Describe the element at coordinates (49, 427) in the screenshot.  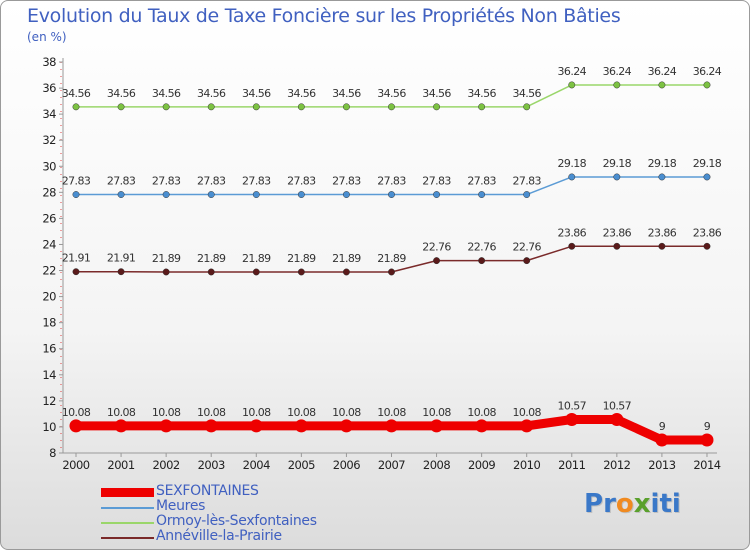
I see `y-tick-label: 10` at that location.